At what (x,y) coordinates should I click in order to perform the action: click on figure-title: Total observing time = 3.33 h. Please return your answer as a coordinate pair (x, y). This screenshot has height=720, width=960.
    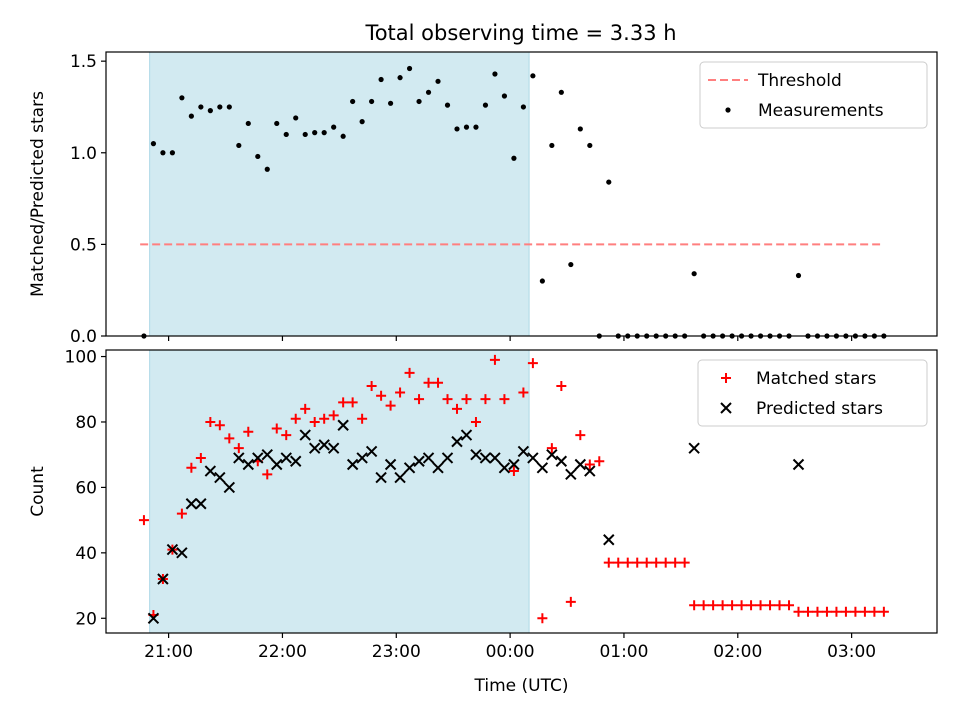
    Looking at the image, I should click on (520, 33).